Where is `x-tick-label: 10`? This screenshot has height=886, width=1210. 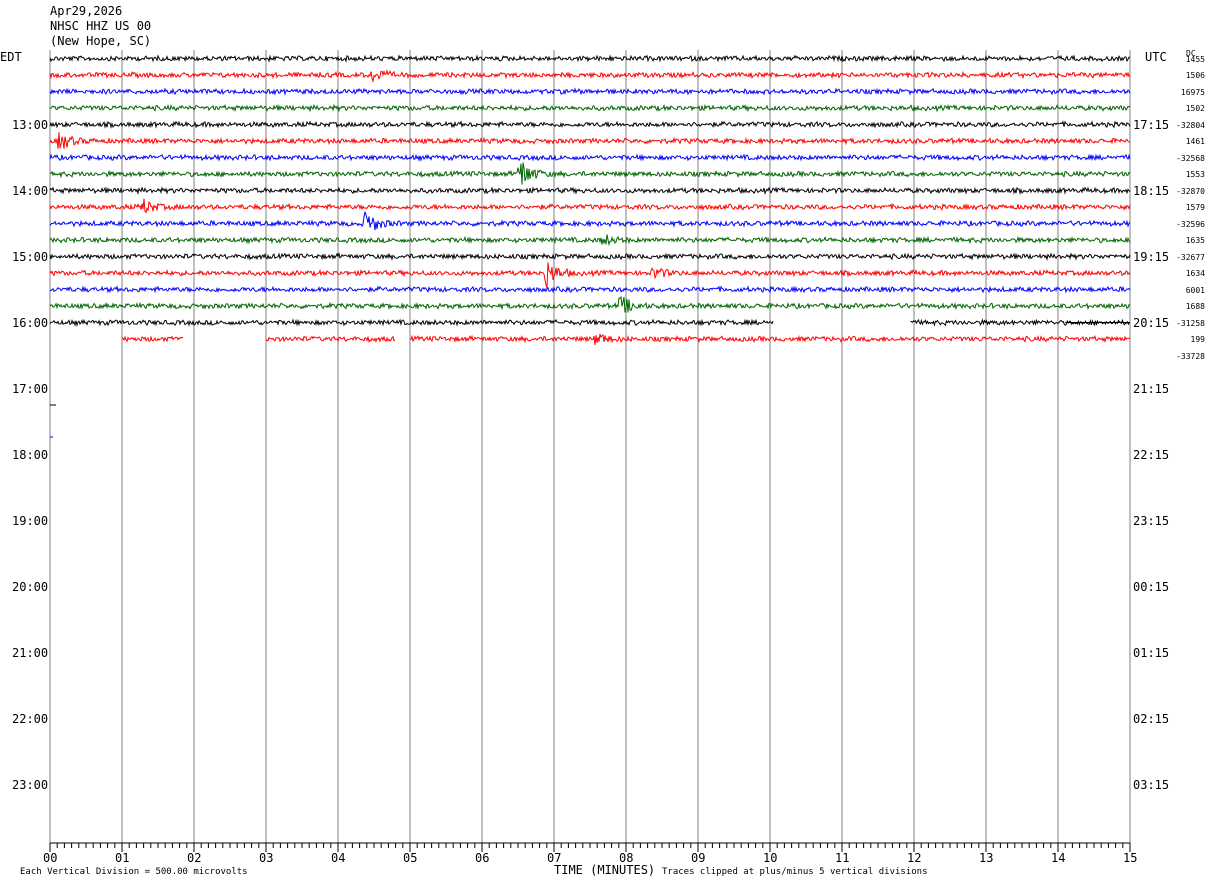
x-tick-label: 10 is located at coordinates (770, 858).